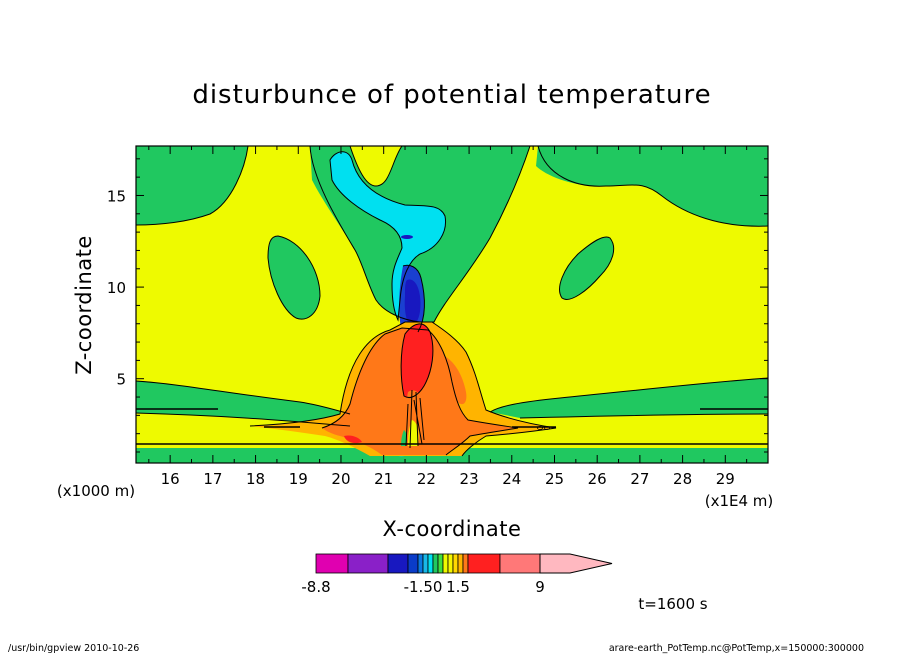 Image resolution: width=904 pixels, height=654 pixels. I want to click on chart-title: disturbunce of potential temperature, so click(451, 95).